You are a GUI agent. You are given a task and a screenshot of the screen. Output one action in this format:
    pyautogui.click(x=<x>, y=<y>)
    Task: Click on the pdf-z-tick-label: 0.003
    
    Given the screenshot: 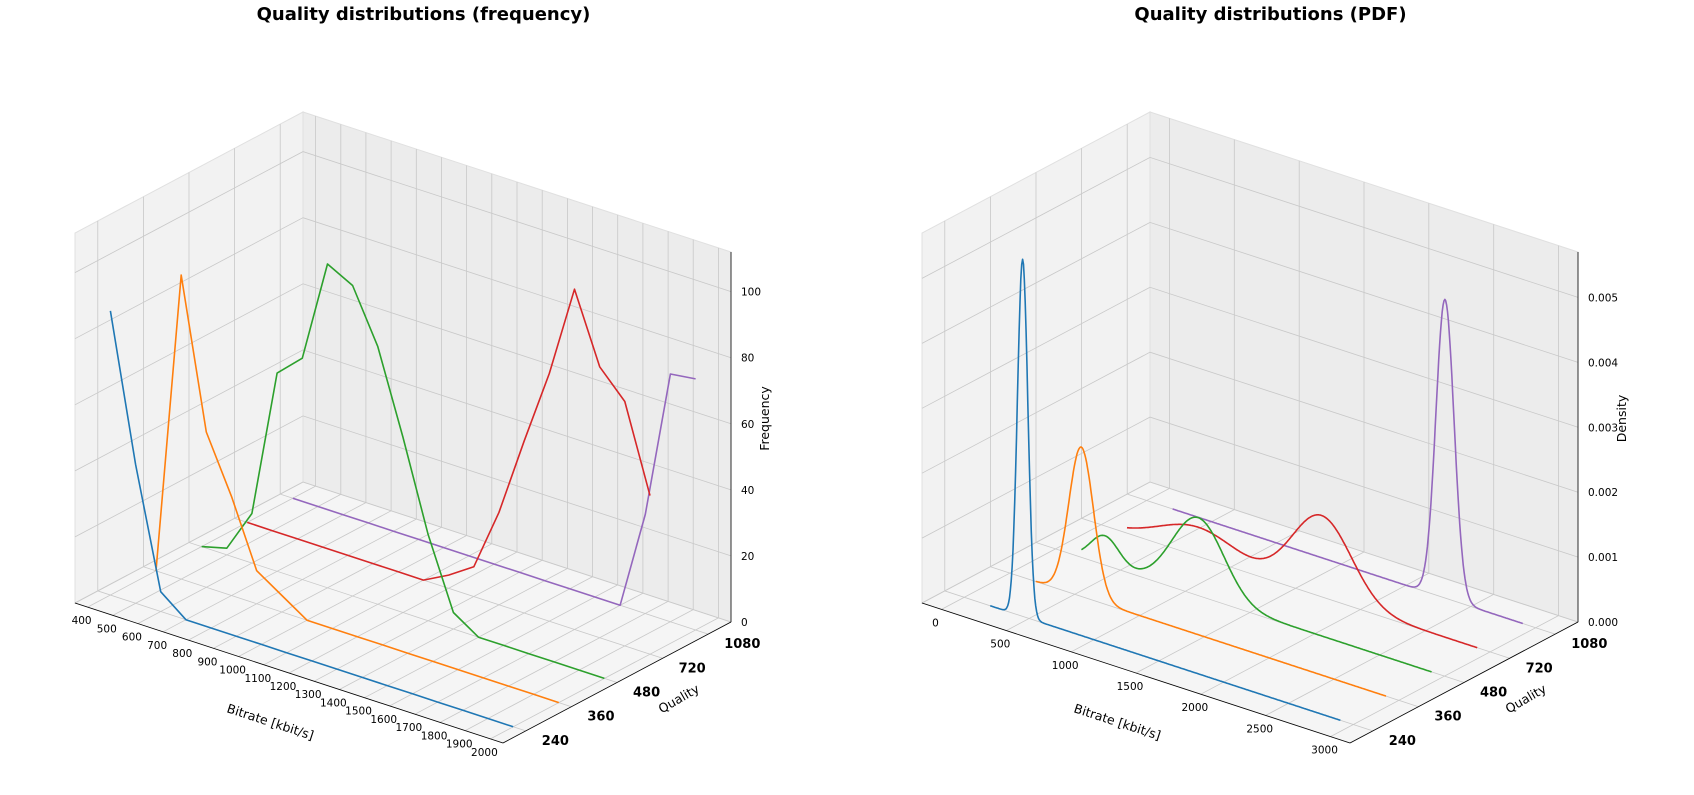 What is the action you would take?
    pyautogui.click(x=1603, y=428)
    